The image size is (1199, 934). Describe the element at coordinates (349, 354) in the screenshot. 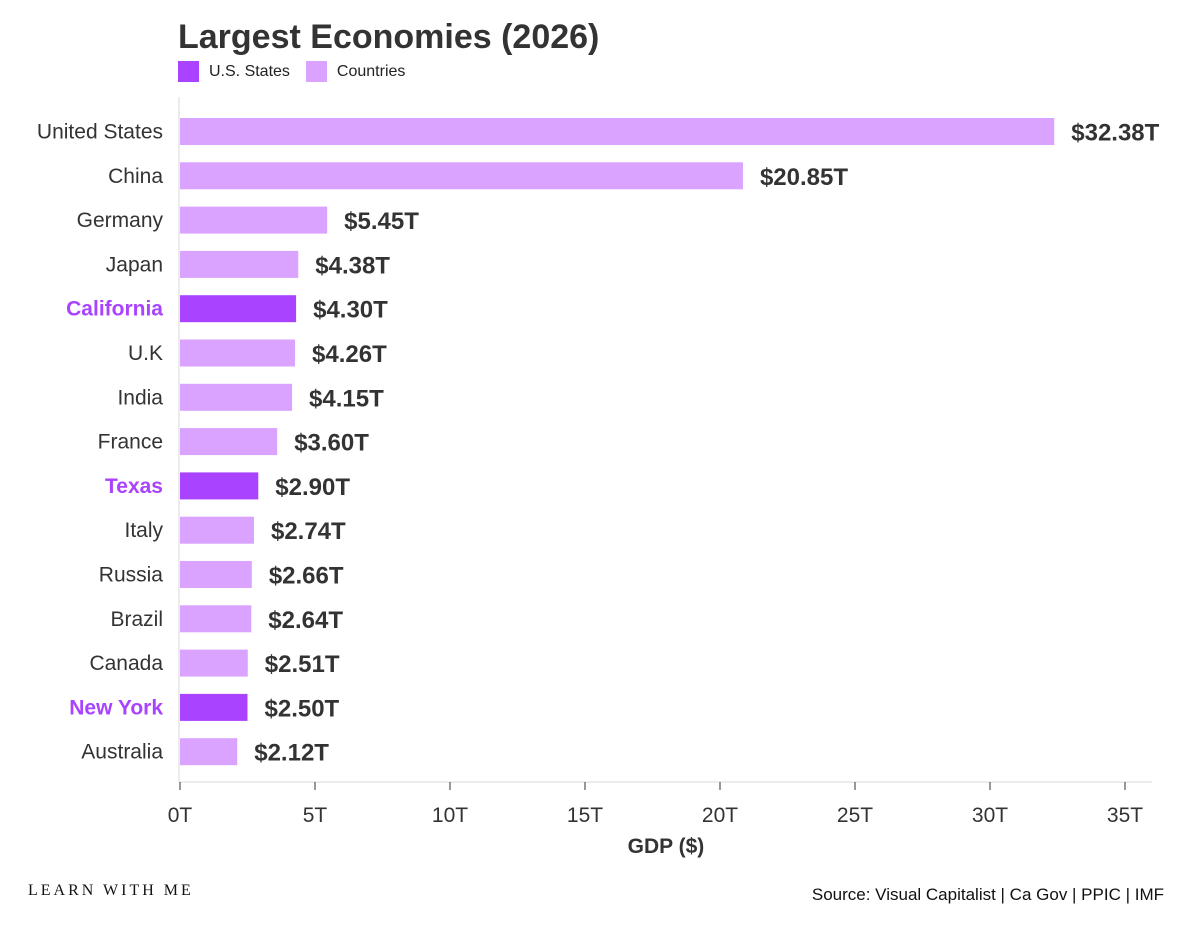

I see `value-label: $4.26T` at that location.